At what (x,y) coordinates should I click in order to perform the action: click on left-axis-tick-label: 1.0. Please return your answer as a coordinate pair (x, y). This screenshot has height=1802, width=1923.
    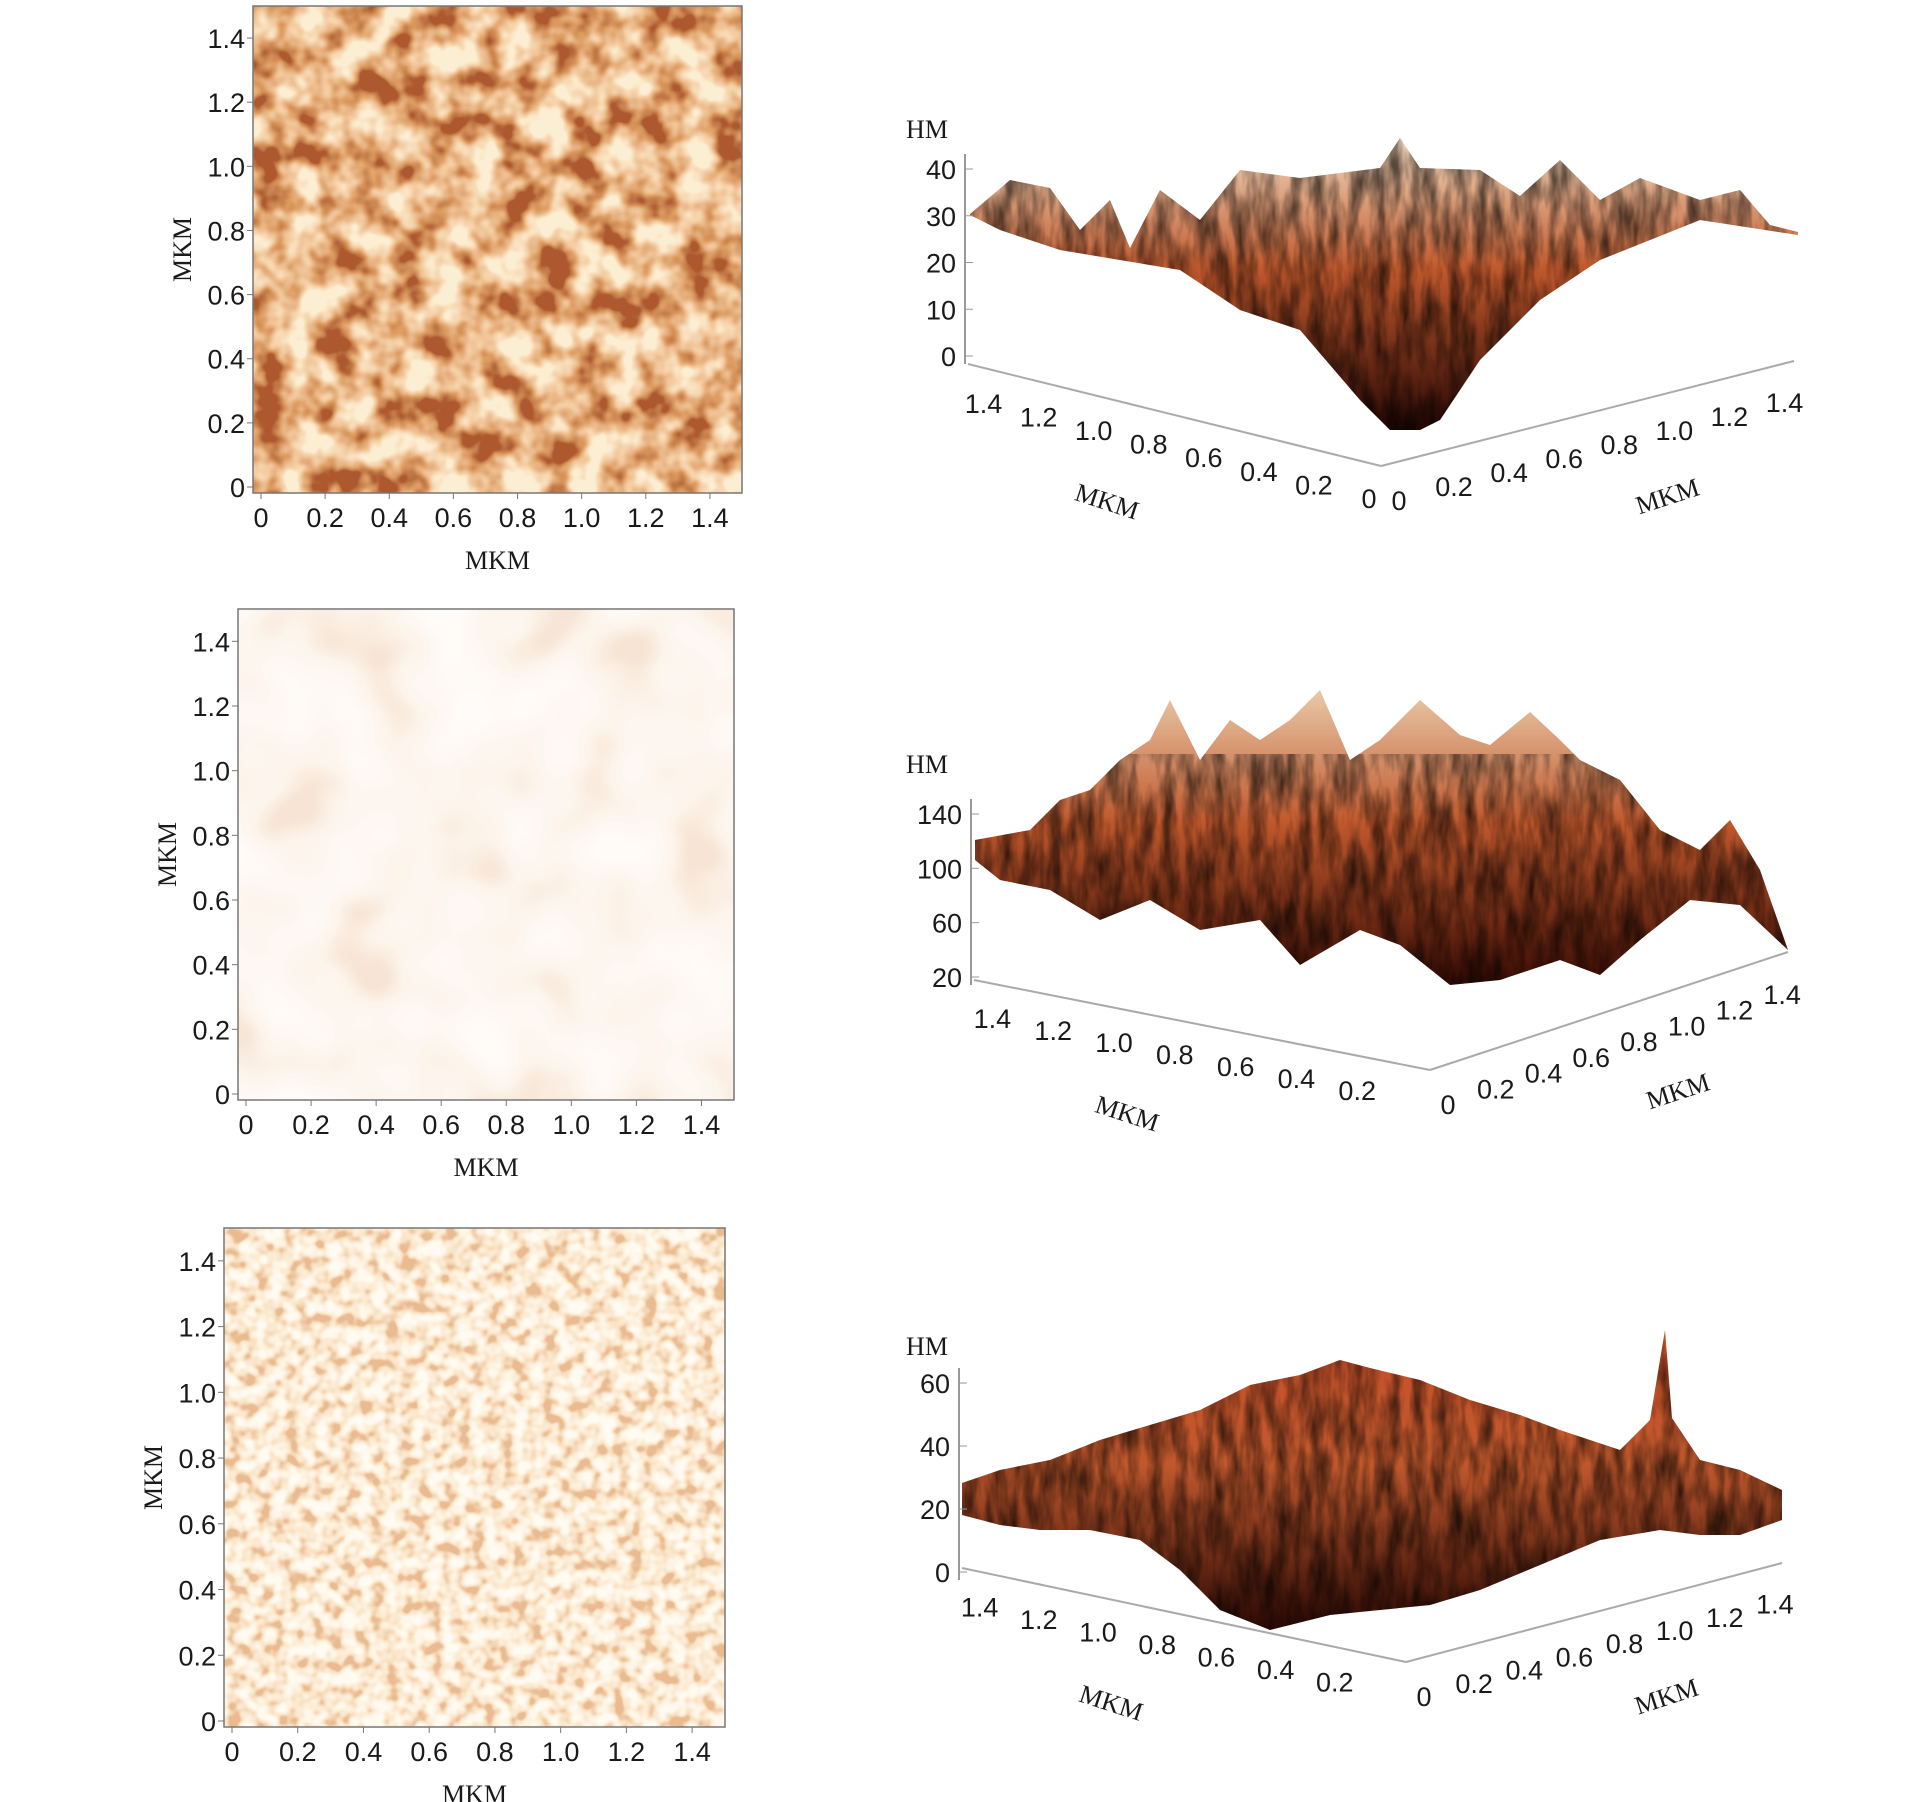
    Looking at the image, I should click on (1094, 431).